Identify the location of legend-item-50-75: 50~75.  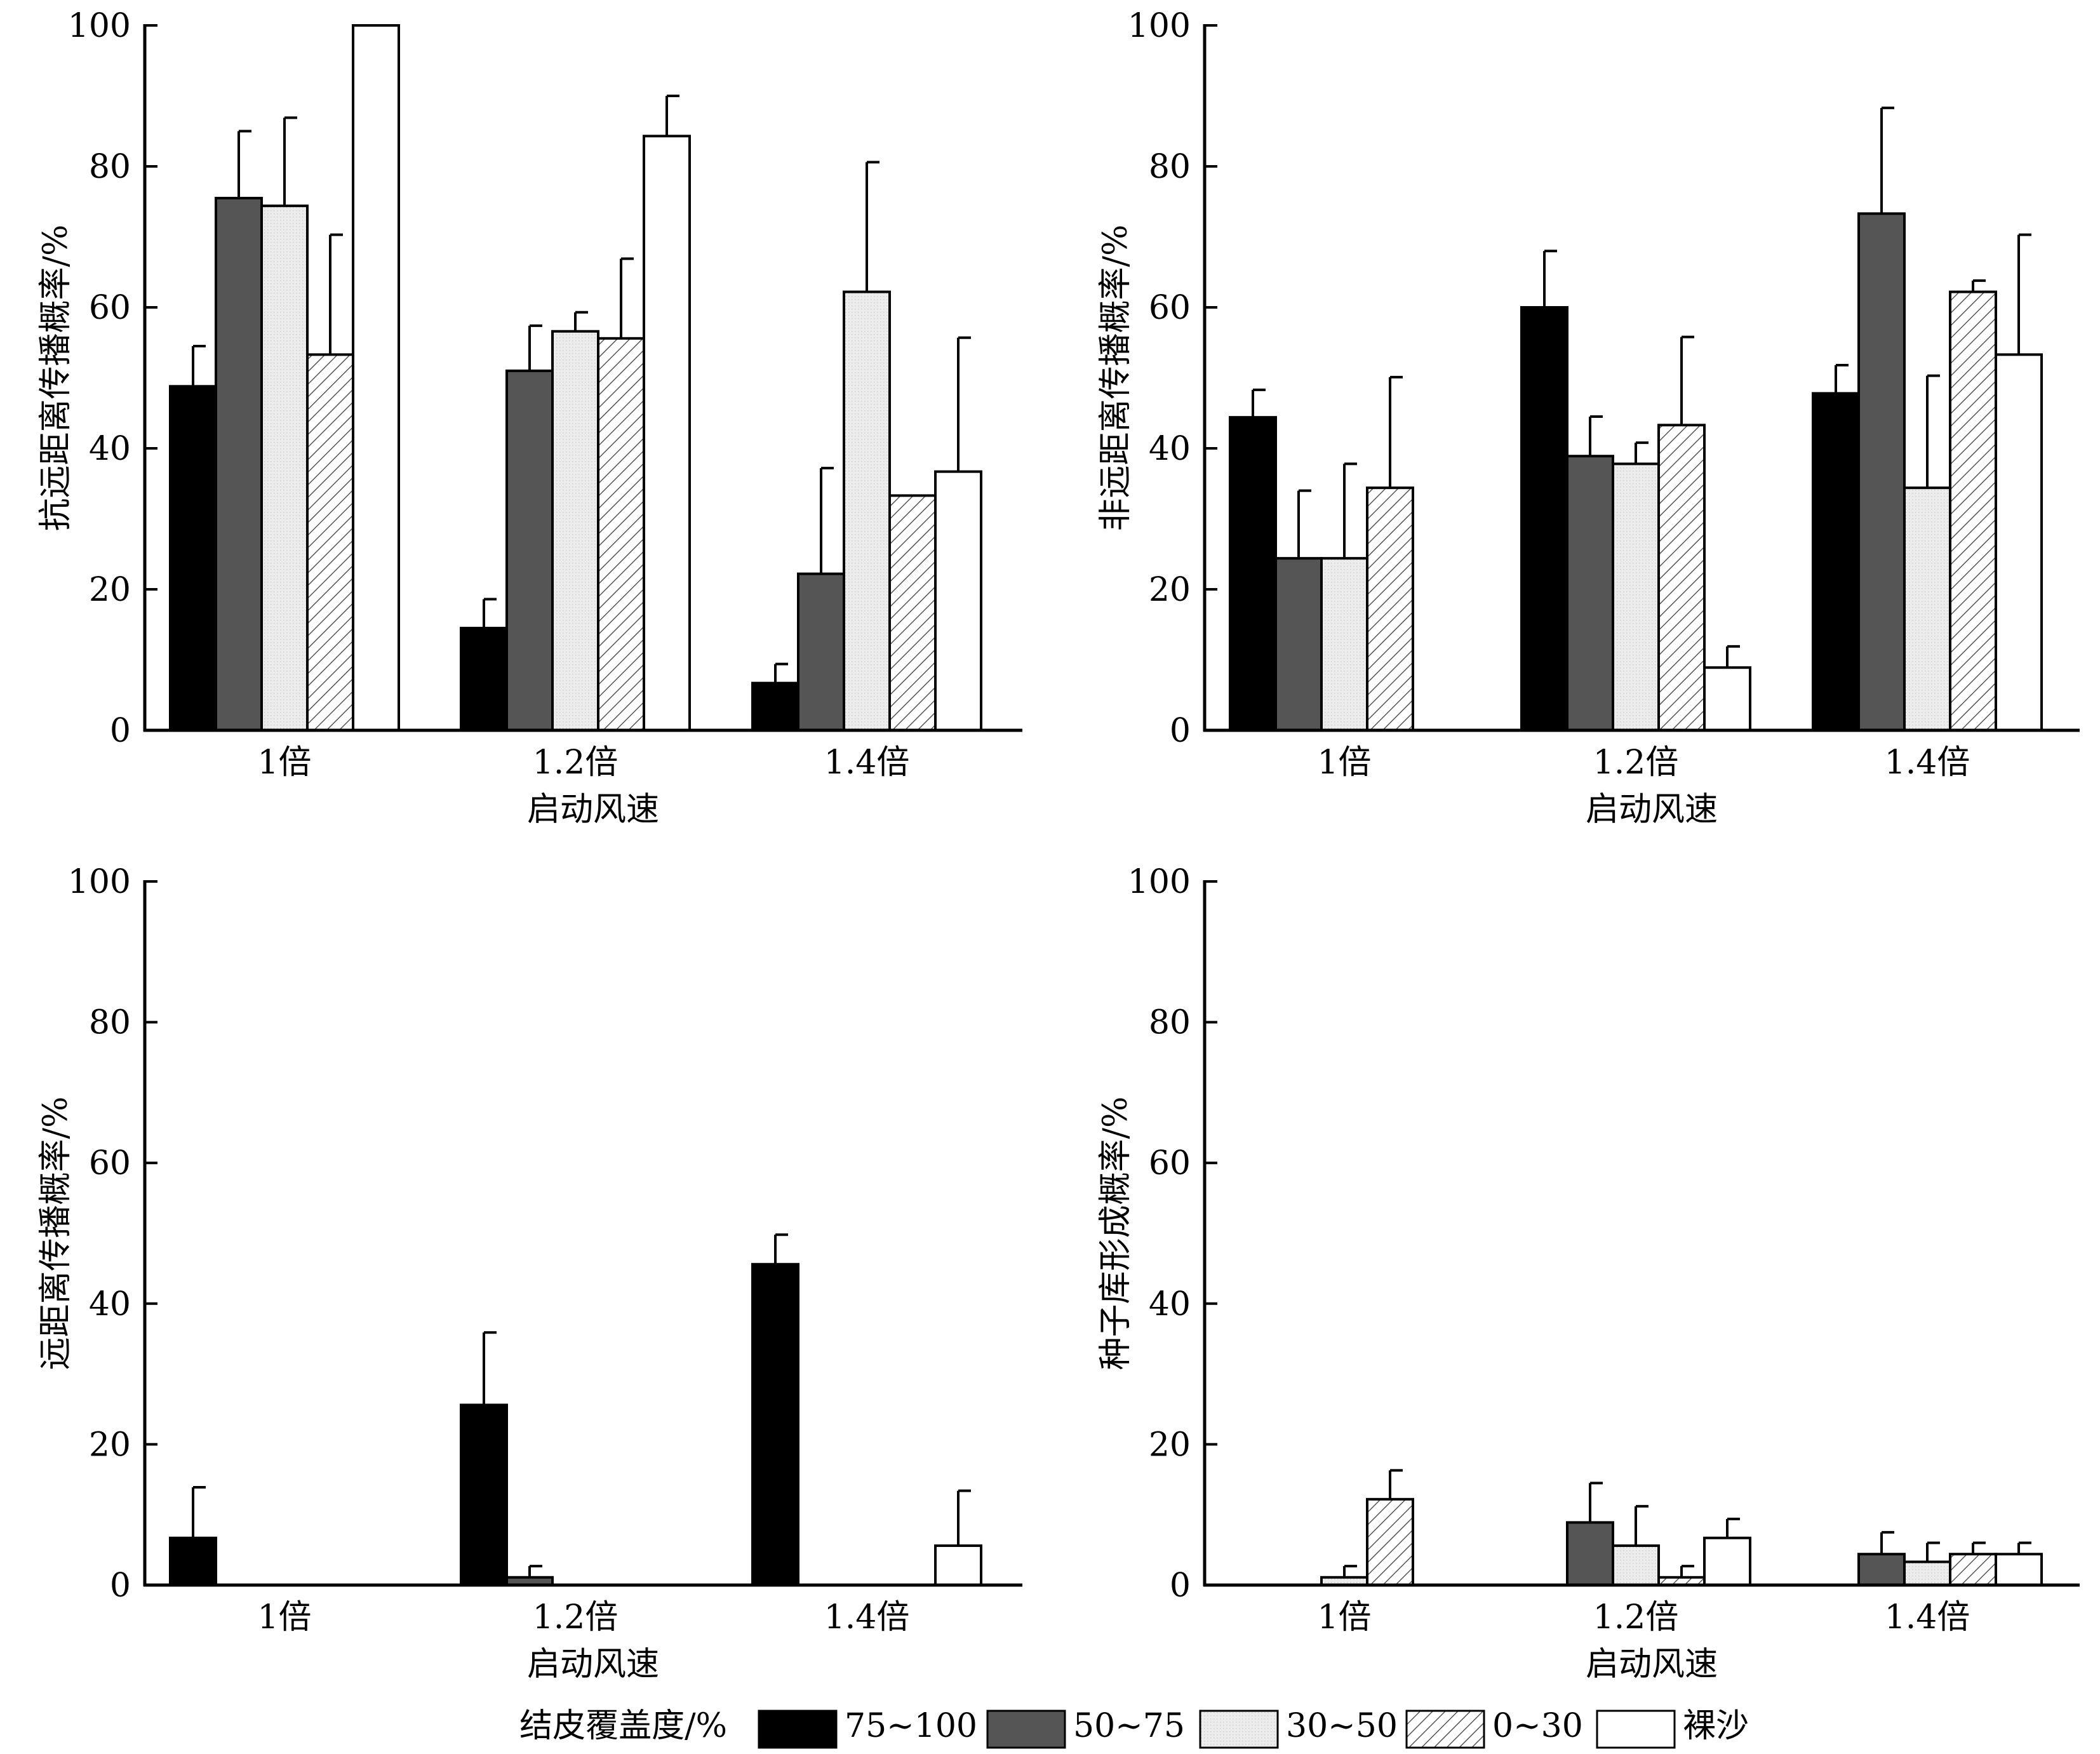
(1085, 1728).